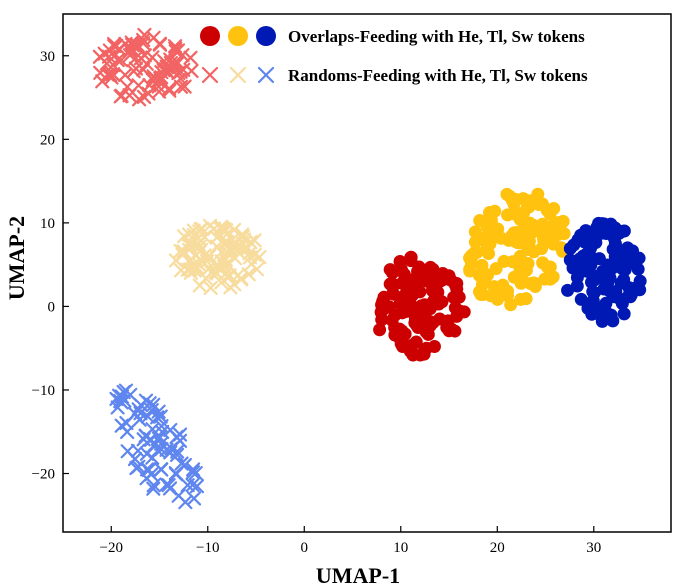 The image size is (684, 588). I want to click on y-axis-title: UMAP-2, so click(16, 258).